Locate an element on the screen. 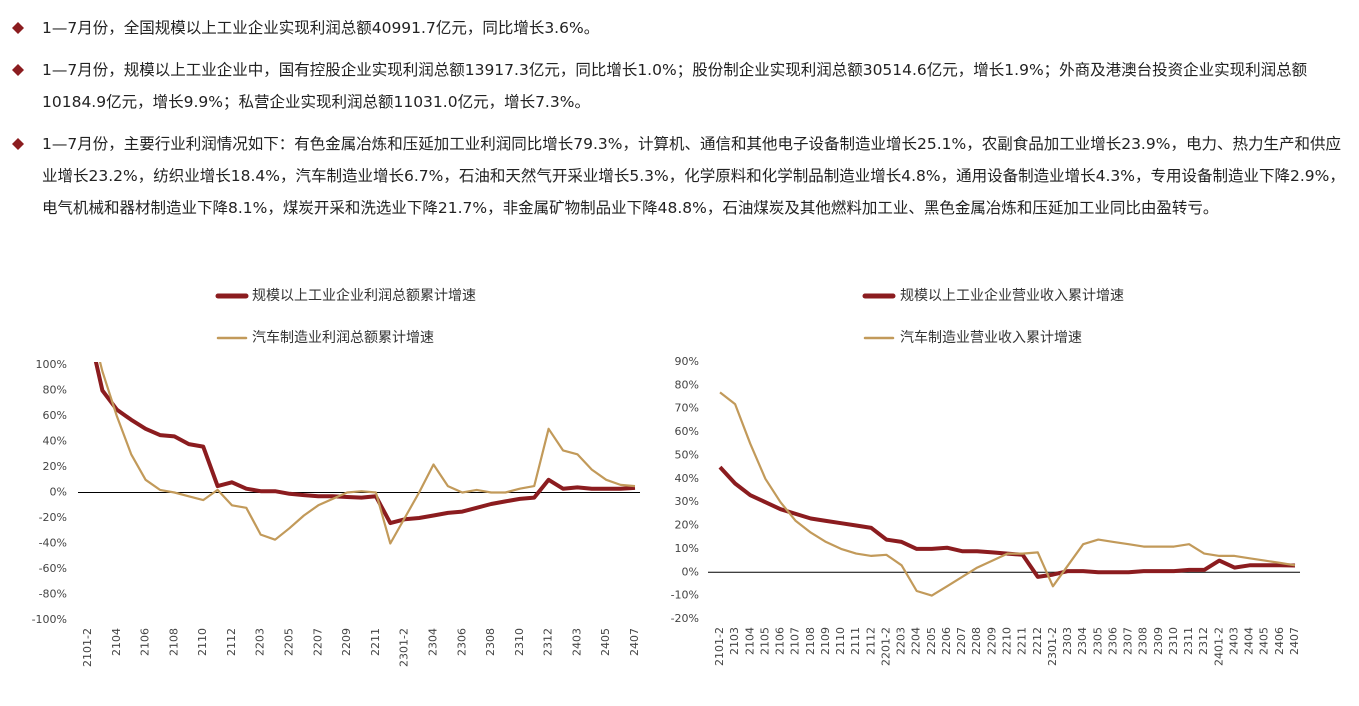  x-tick-label: 2201-2 is located at coordinates (885, 646).